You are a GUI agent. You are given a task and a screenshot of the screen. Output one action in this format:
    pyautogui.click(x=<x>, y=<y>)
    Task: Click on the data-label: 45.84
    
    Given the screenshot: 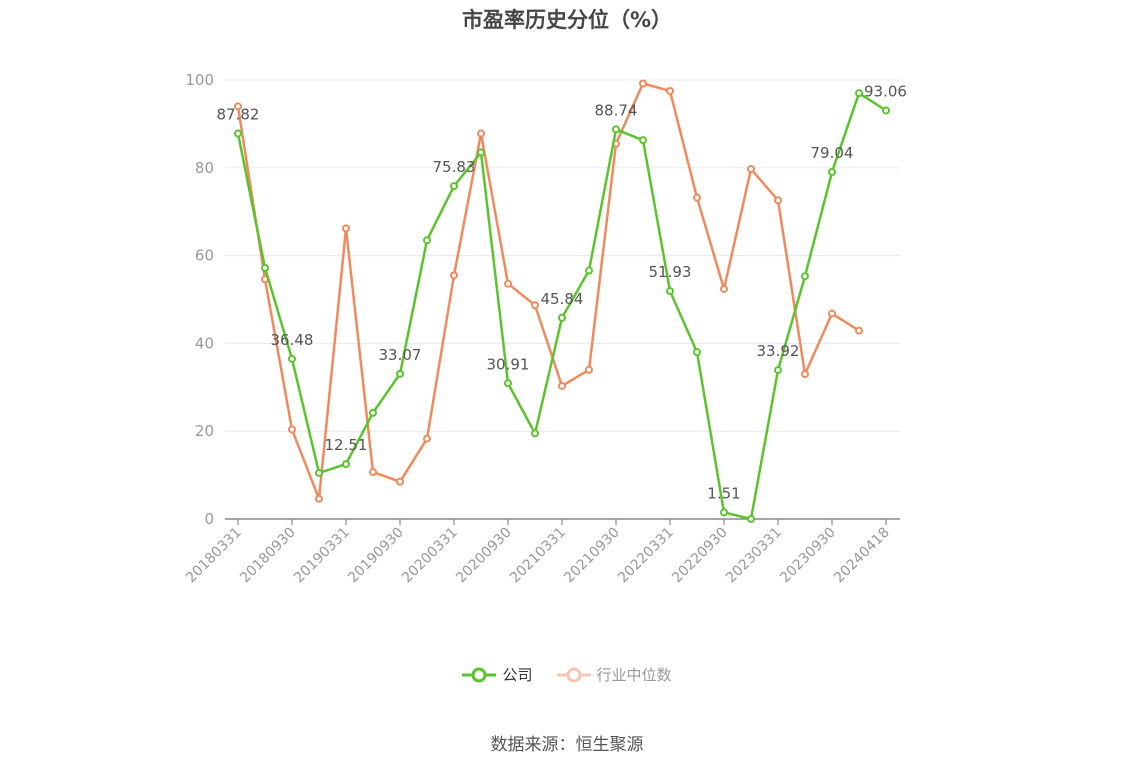 What is the action you would take?
    pyautogui.click(x=562, y=299)
    